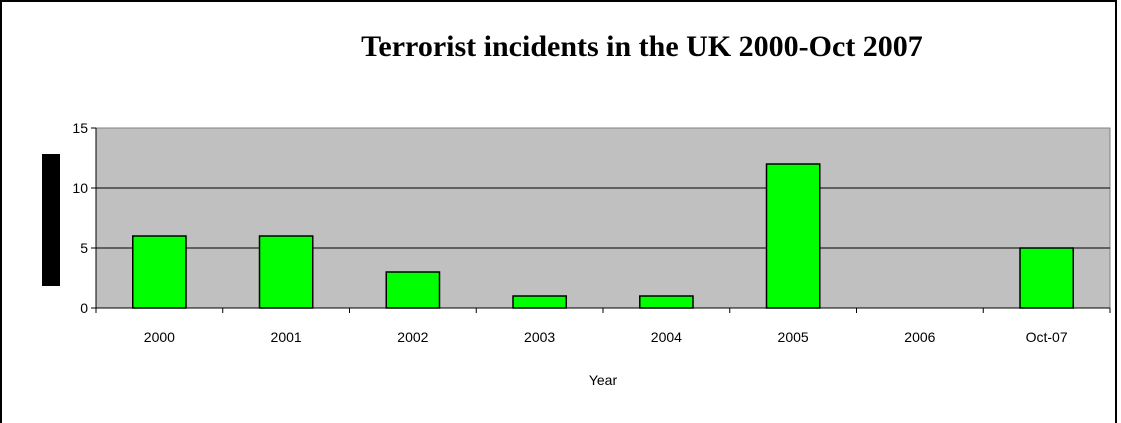 The width and height of the screenshot is (1121, 423). I want to click on bar-2004, so click(666, 302).